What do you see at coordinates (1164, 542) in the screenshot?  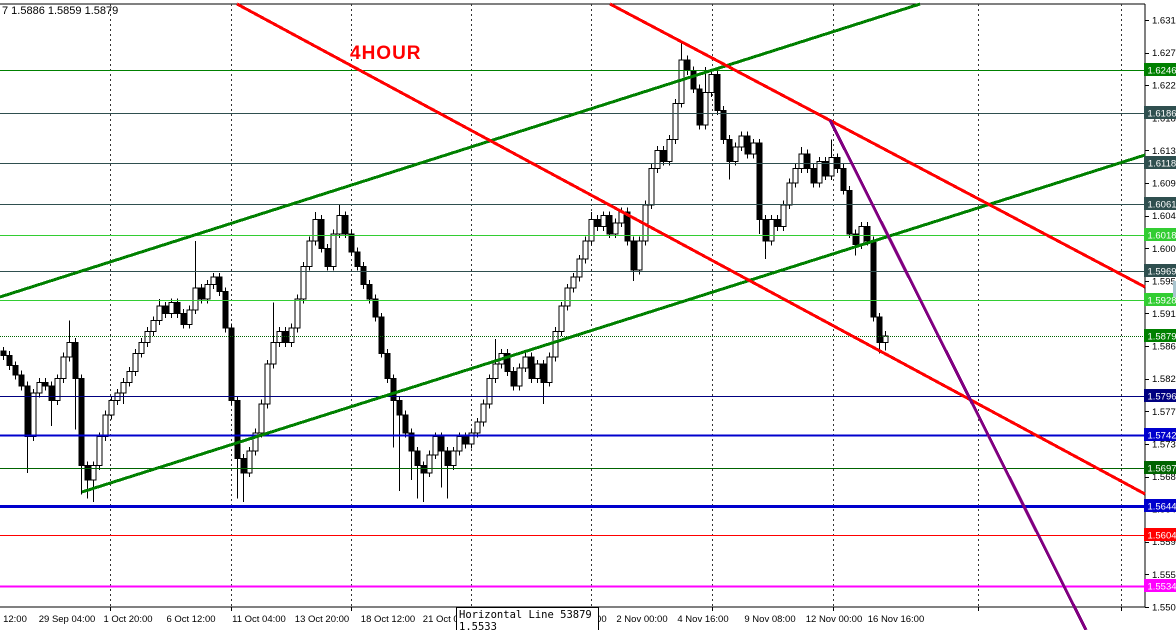 I see `price-tick-label: 1.5595` at bounding box center [1164, 542].